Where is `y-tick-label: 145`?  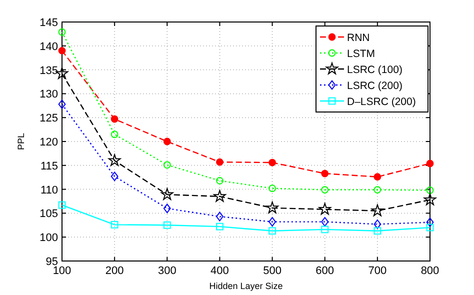
y-tick-label: 145 is located at coordinates (49, 23).